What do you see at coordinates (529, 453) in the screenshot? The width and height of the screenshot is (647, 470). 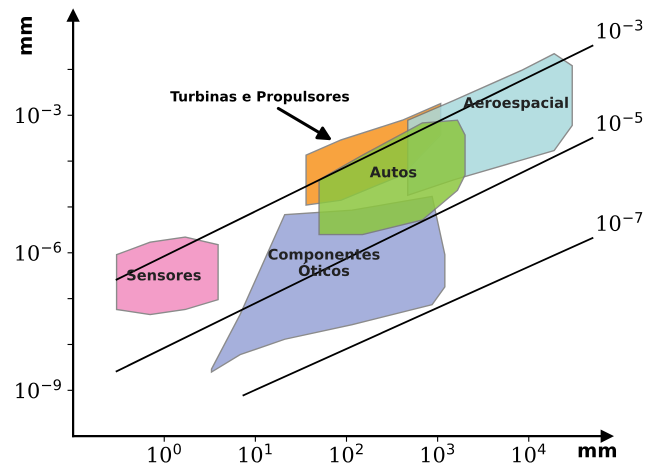 I see `x-tick-label: 10$^{4}$` at bounding box center [529, 453].